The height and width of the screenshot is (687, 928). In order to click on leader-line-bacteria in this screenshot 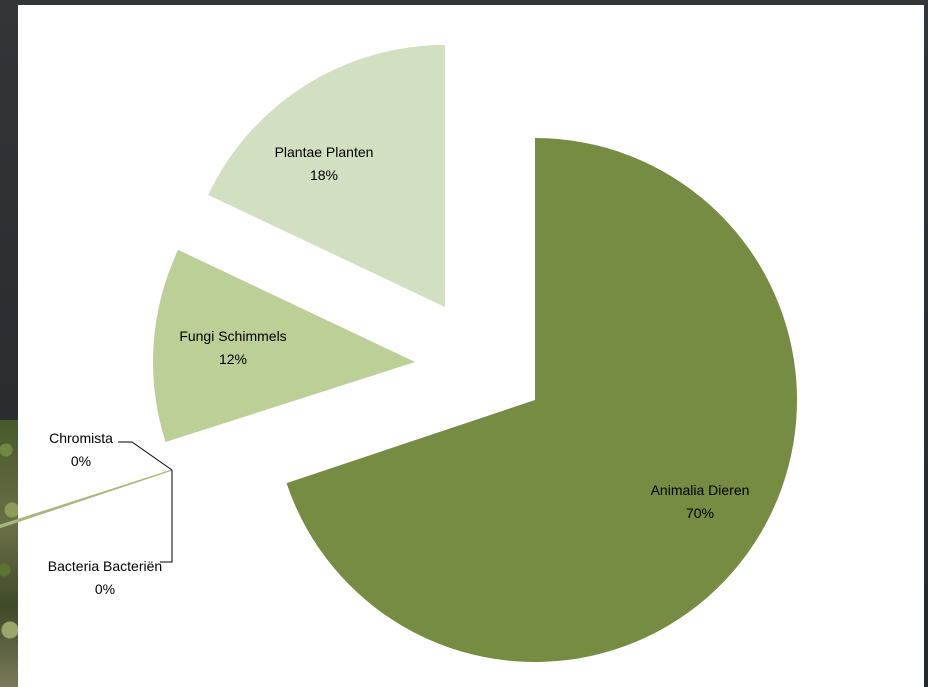, I will do `click(166, 516)`.